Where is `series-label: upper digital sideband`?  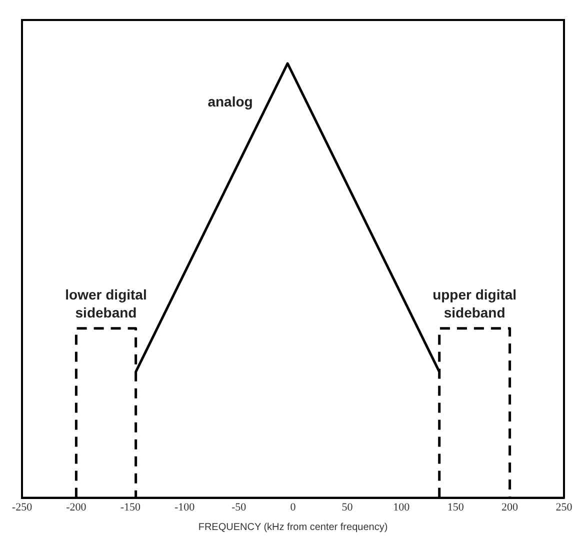 series-label: upper digital sideband is located at coordinates (474, 303).